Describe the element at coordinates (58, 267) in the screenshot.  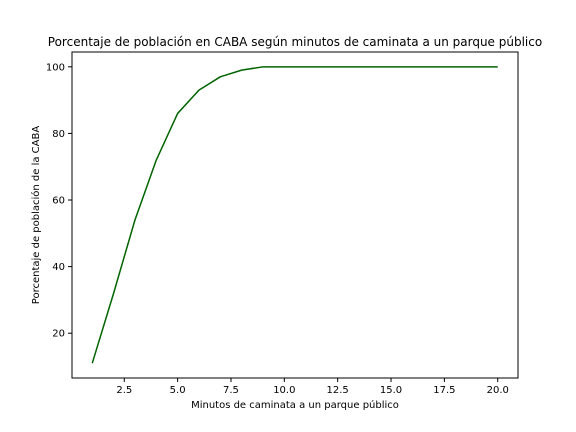
I see `y-tick-label: 40` at that location.